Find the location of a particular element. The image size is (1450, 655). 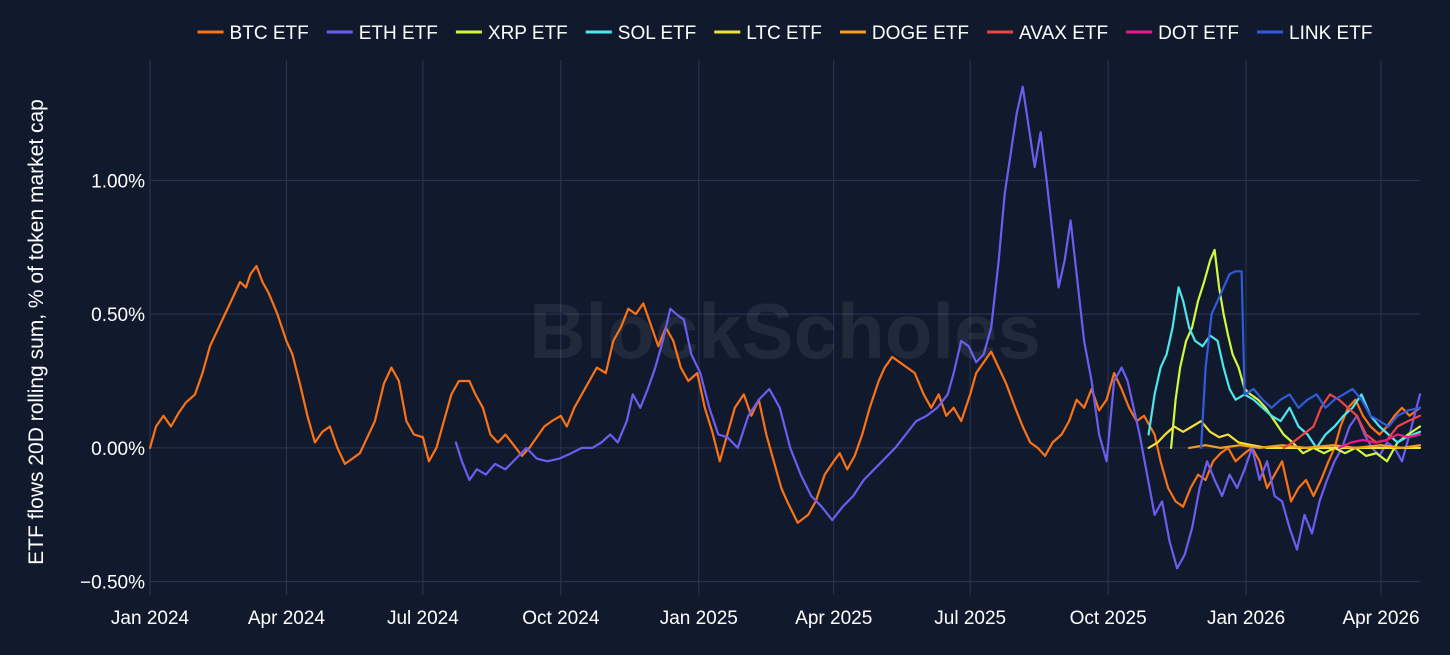

legend-label: LINK ETF is located at coordinates (1330, 33).